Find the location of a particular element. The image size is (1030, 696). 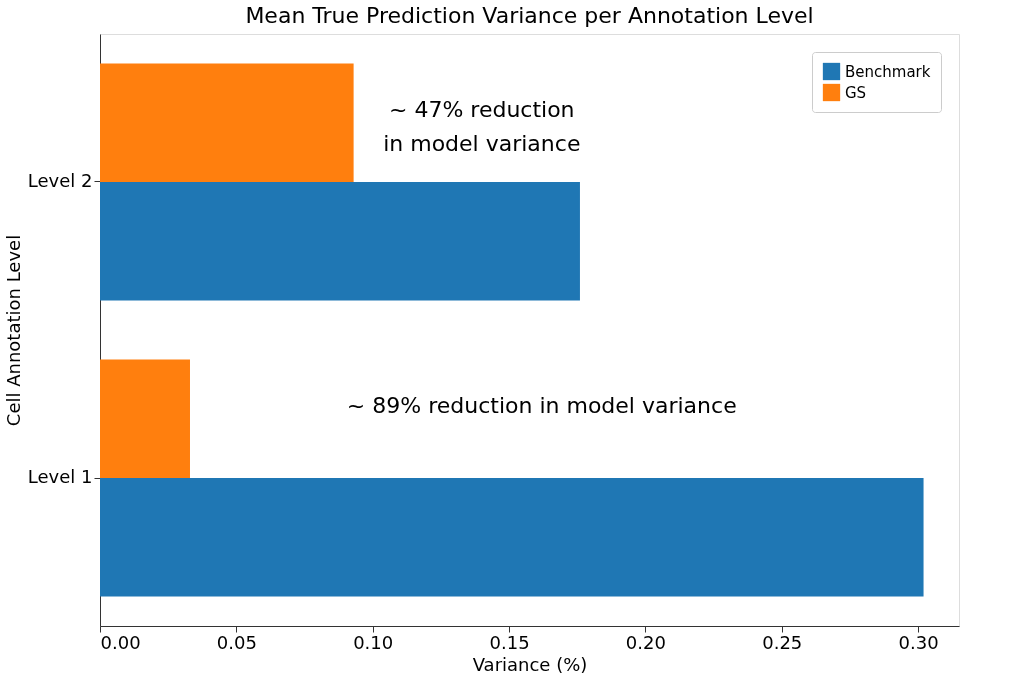

y-tick-label: Level 2 is located at coordinates (60, 180).